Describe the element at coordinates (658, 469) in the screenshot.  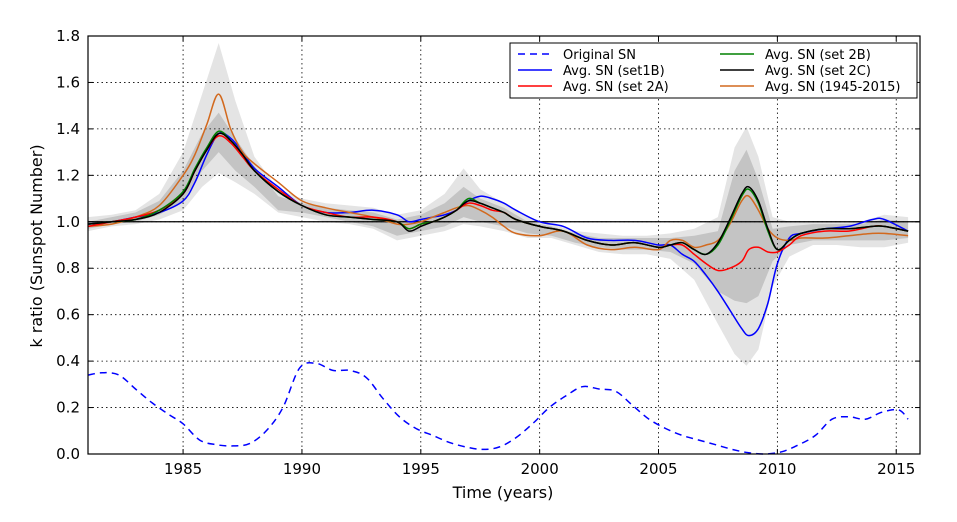
I see `x-tick-label: 2005` at that location.